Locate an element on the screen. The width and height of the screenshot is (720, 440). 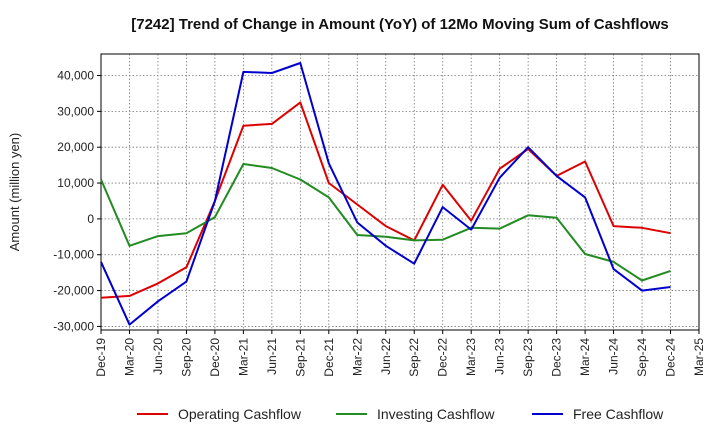
x-tick-label: Jun-20 is located at coordinates (158, 356).